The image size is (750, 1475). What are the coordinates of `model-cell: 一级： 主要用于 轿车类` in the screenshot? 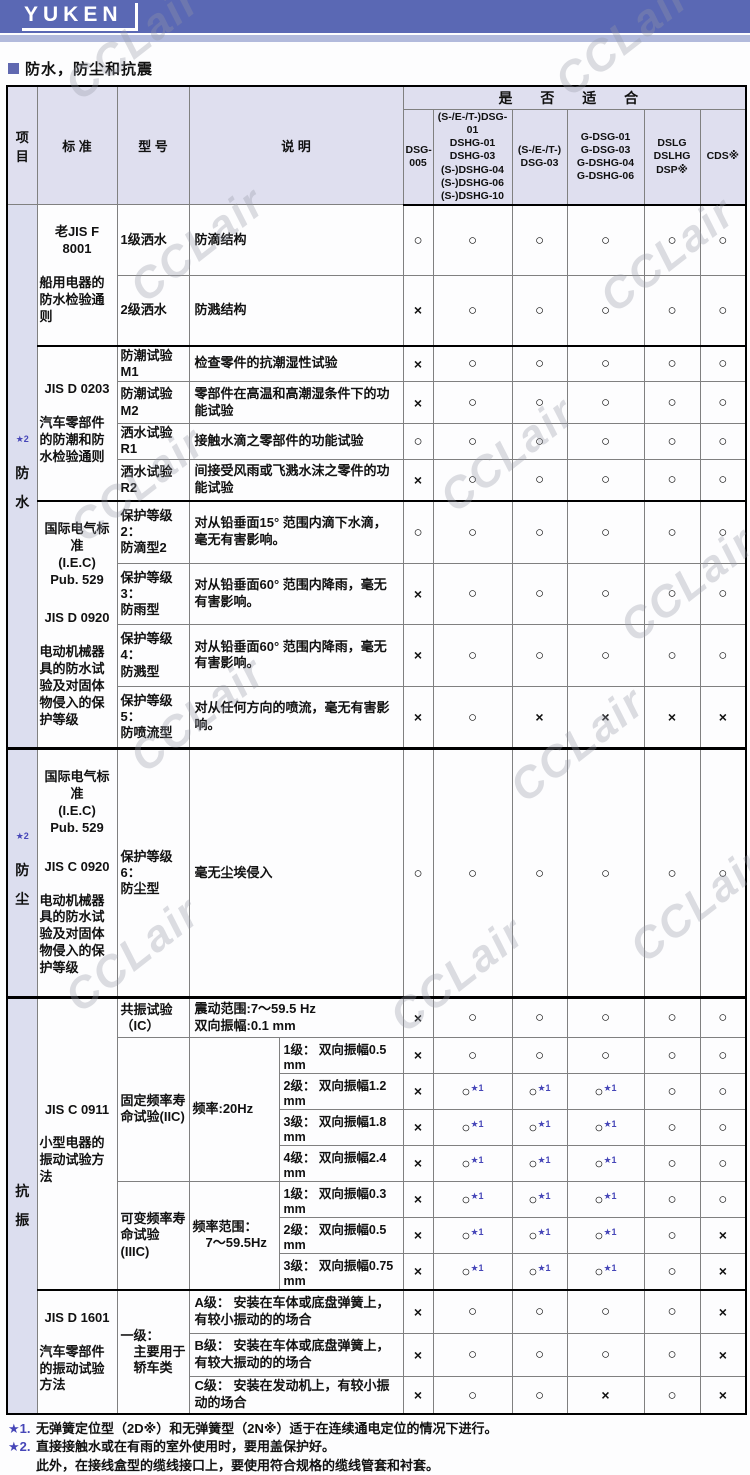 It's located at (153, 1351).